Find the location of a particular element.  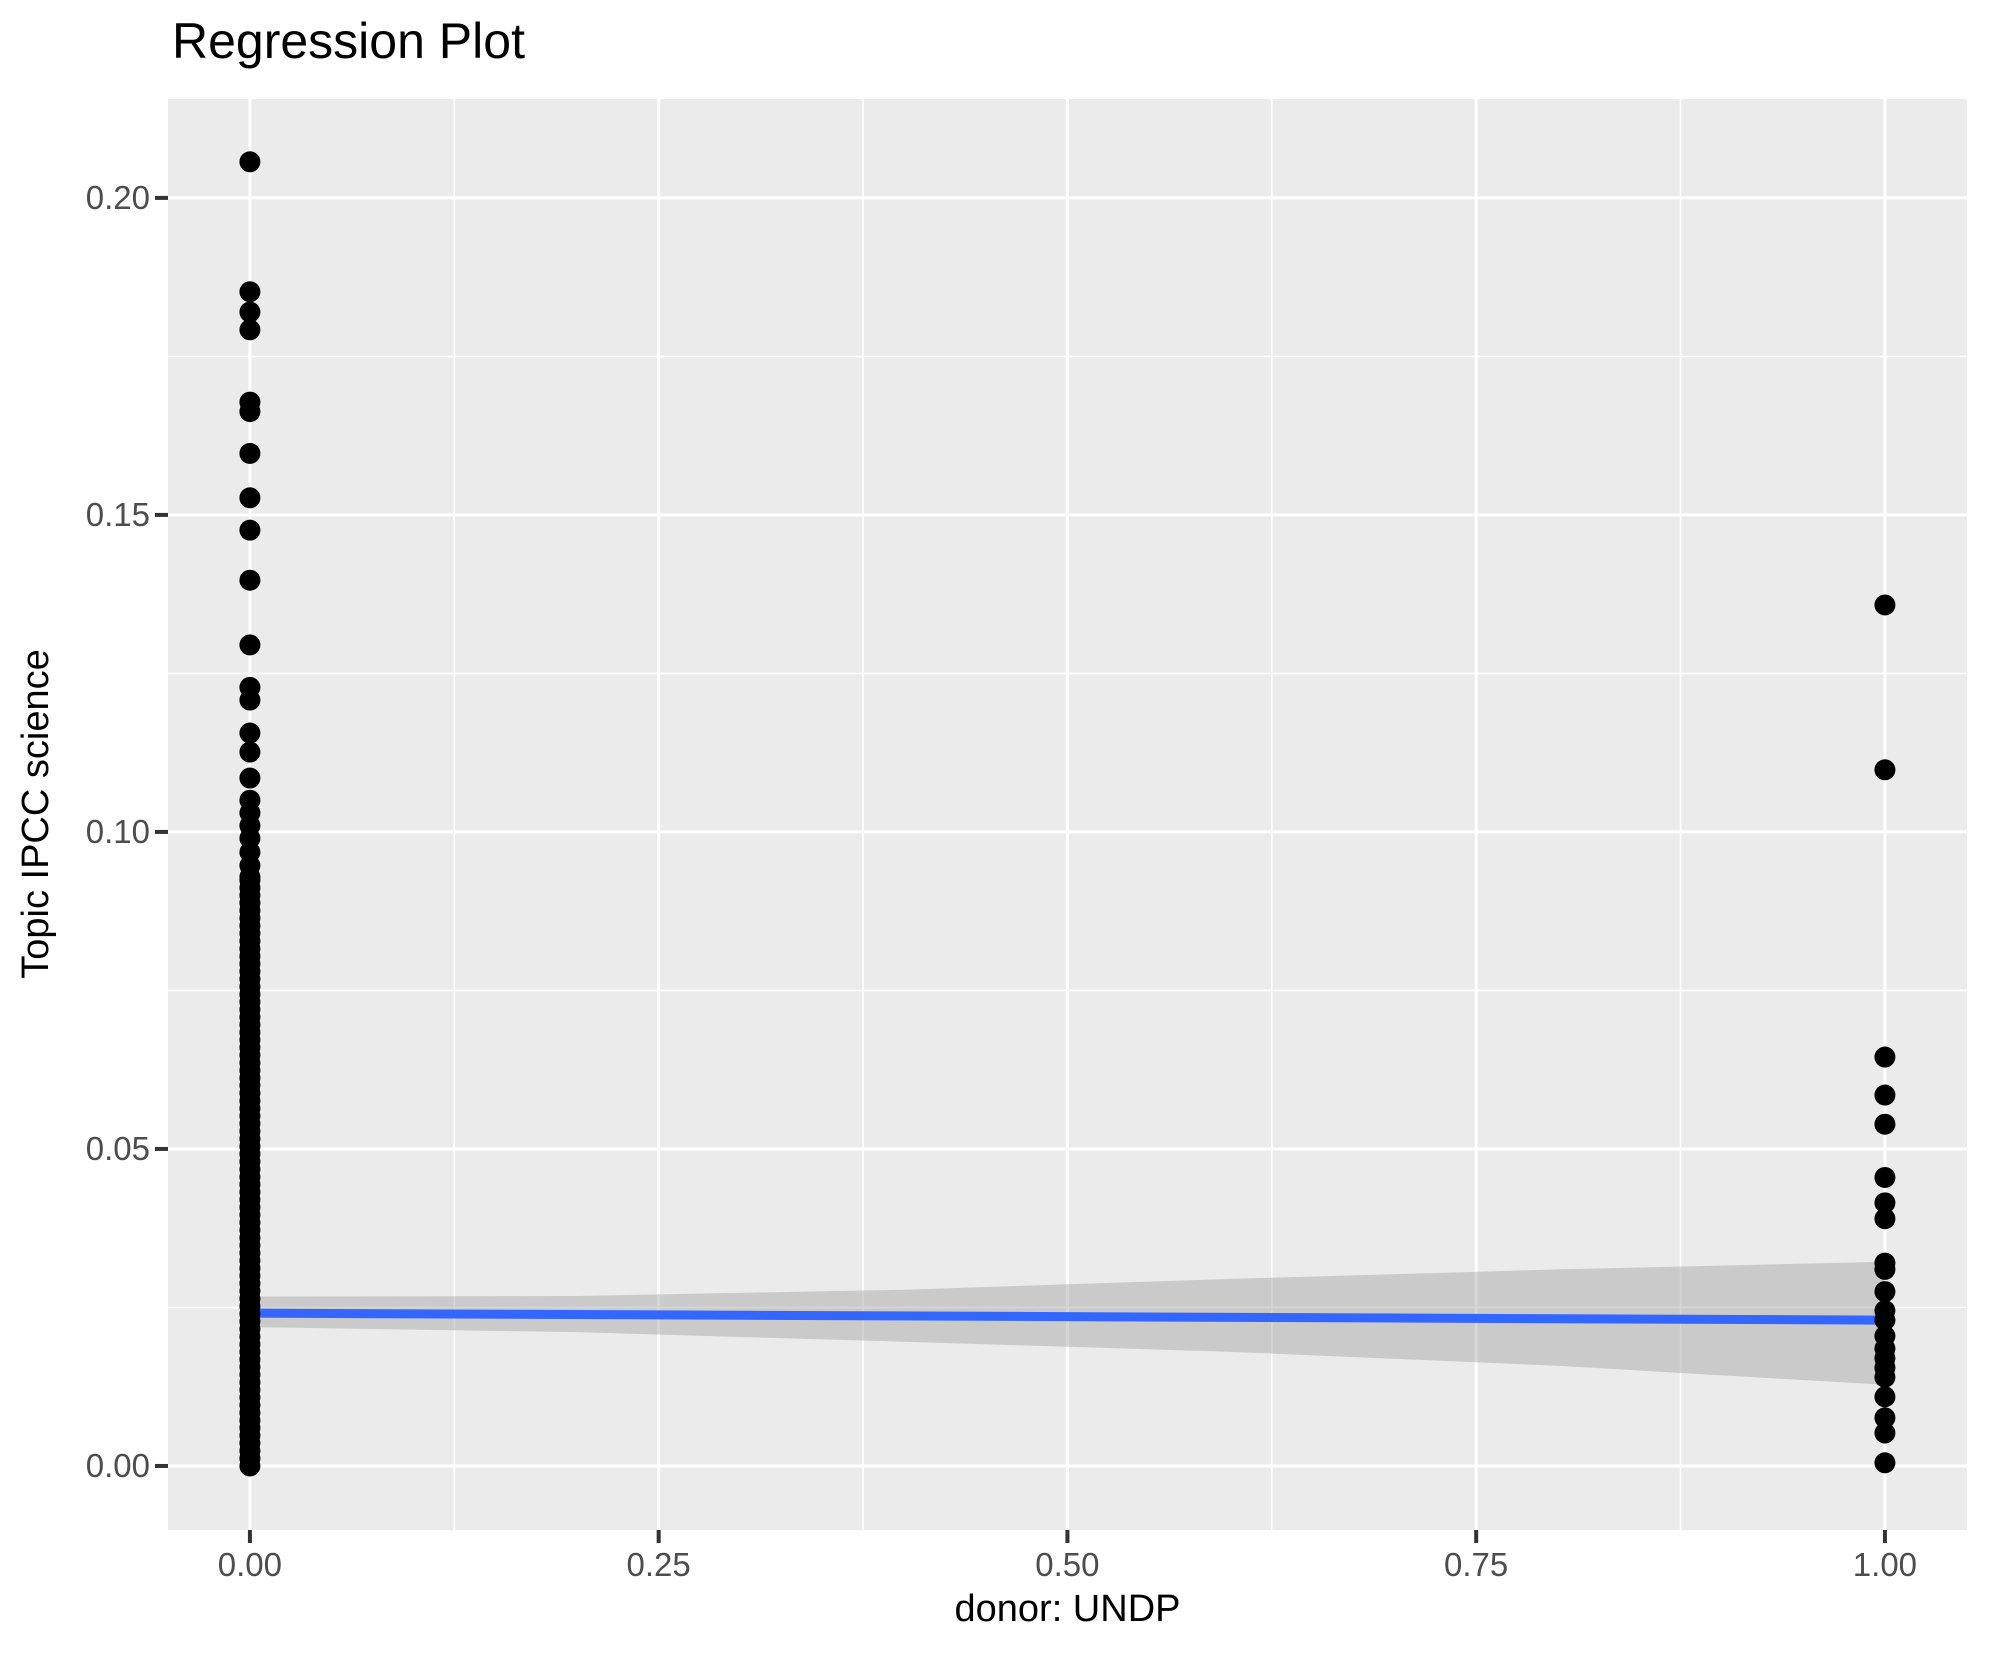

confidence-band is located at coordinates (1067, 1323).